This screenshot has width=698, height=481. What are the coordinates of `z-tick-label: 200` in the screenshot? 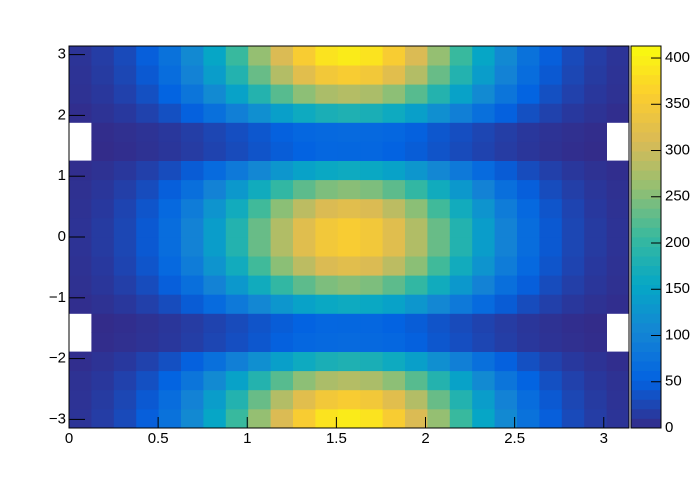 It's located at (677, 242).